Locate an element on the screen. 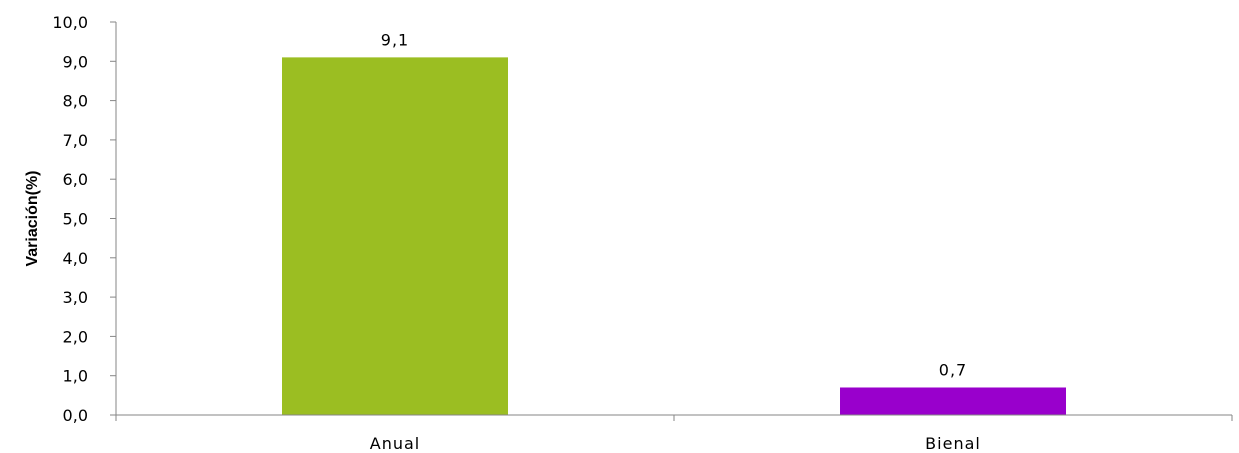  y-tick-label: 8,0 is located at coordinates (75, 101).